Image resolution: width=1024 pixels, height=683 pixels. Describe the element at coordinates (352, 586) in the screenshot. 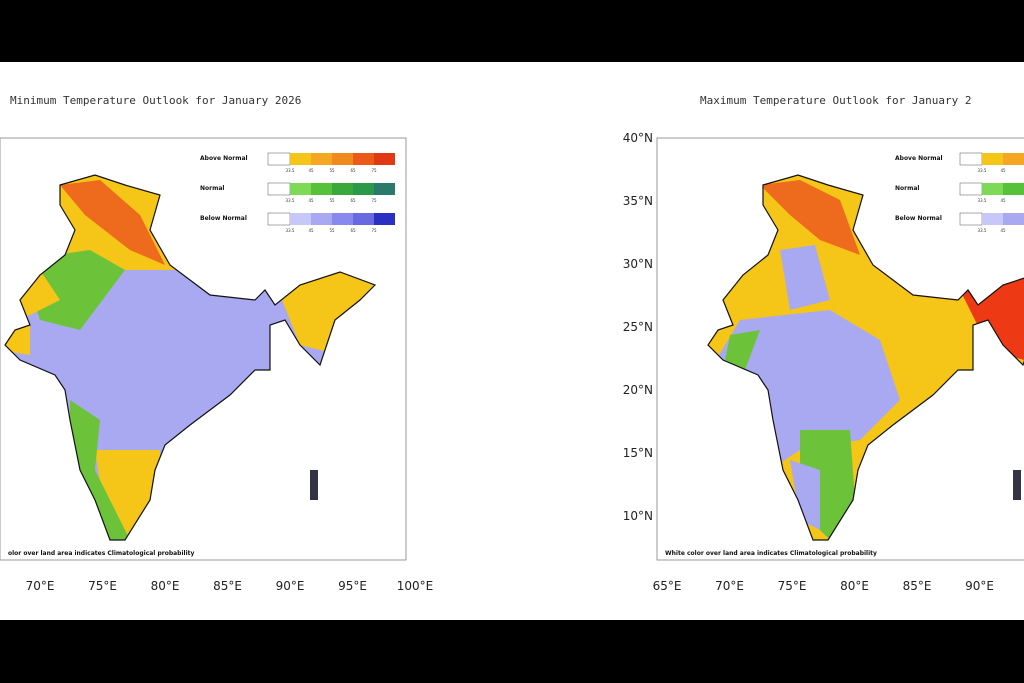

I see `x-tick-label: 95°E` at that location.